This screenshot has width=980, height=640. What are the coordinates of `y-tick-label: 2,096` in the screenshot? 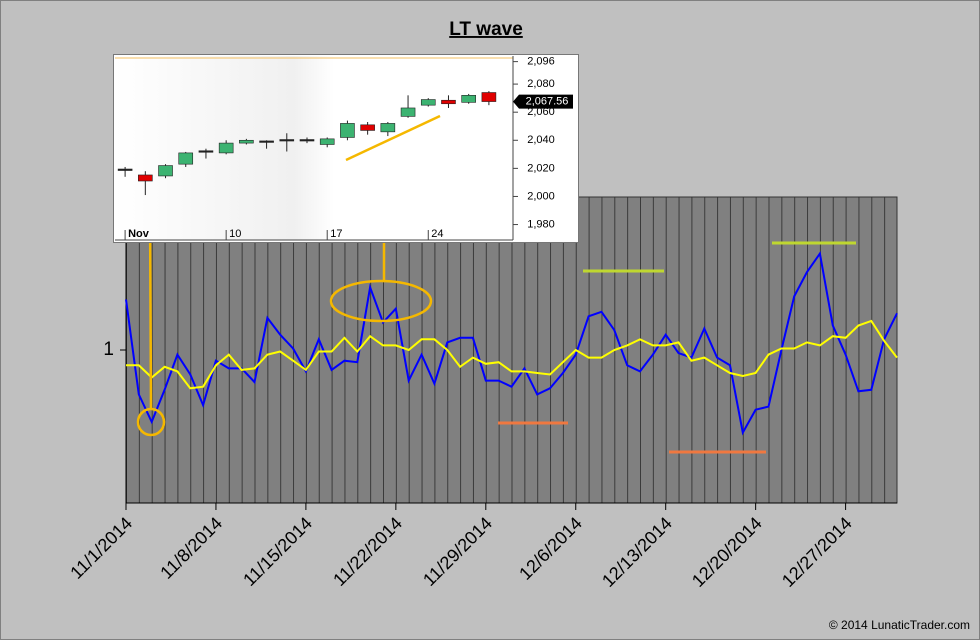 It's located at (541, 62).